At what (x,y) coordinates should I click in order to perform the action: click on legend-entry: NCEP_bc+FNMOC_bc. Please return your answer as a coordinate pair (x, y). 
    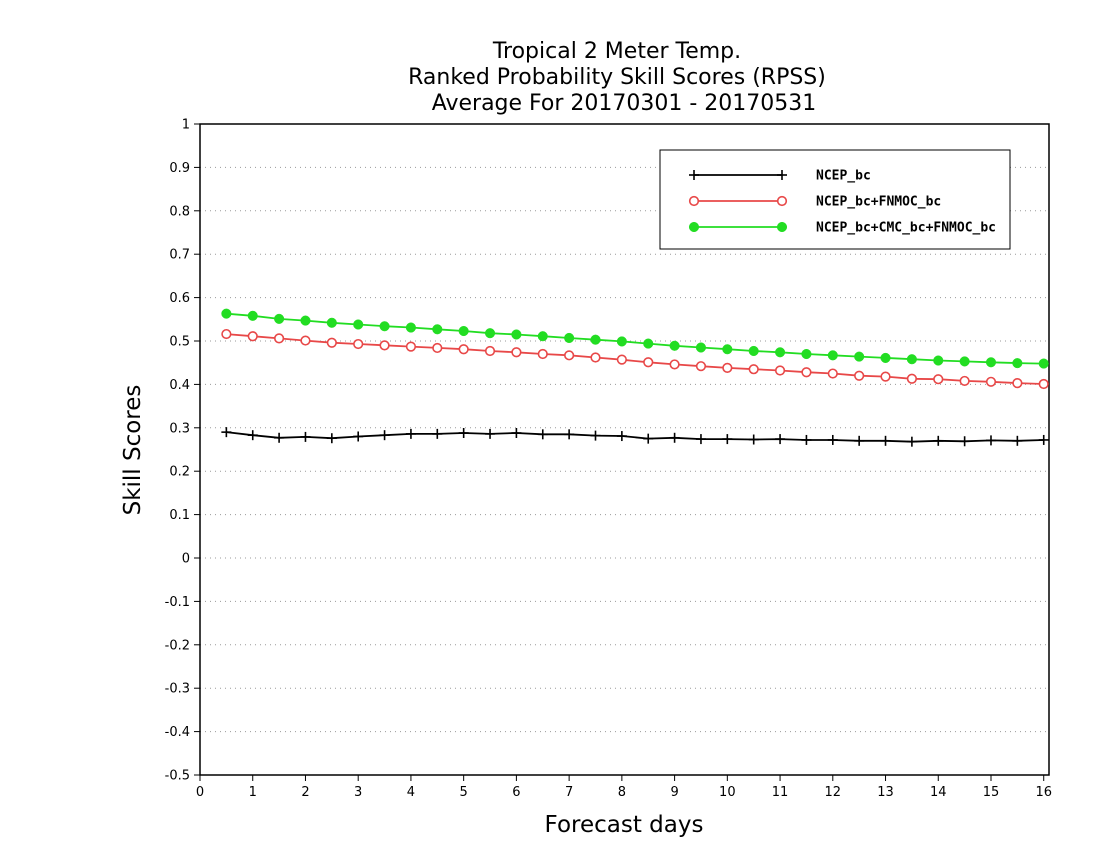
    Looking at the image, I should click on (814, 202).